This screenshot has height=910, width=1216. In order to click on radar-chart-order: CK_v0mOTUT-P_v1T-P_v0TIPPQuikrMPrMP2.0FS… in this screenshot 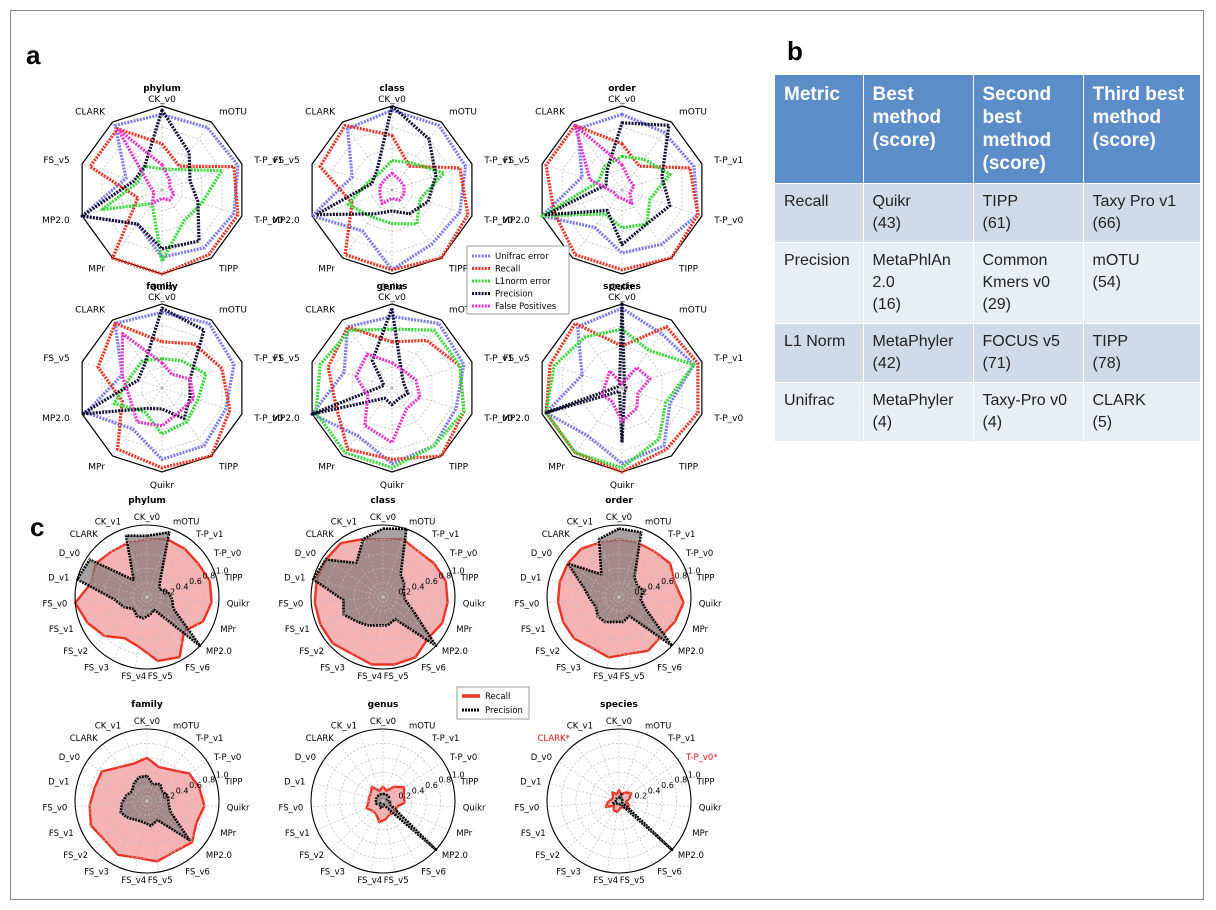, I will do `click(622, 188)`.